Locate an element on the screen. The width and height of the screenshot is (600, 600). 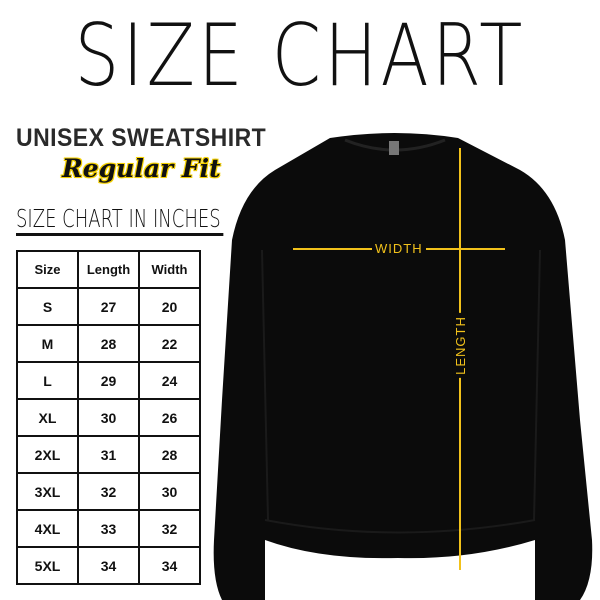
header-cell: Length is located at coordinates (108, 269).